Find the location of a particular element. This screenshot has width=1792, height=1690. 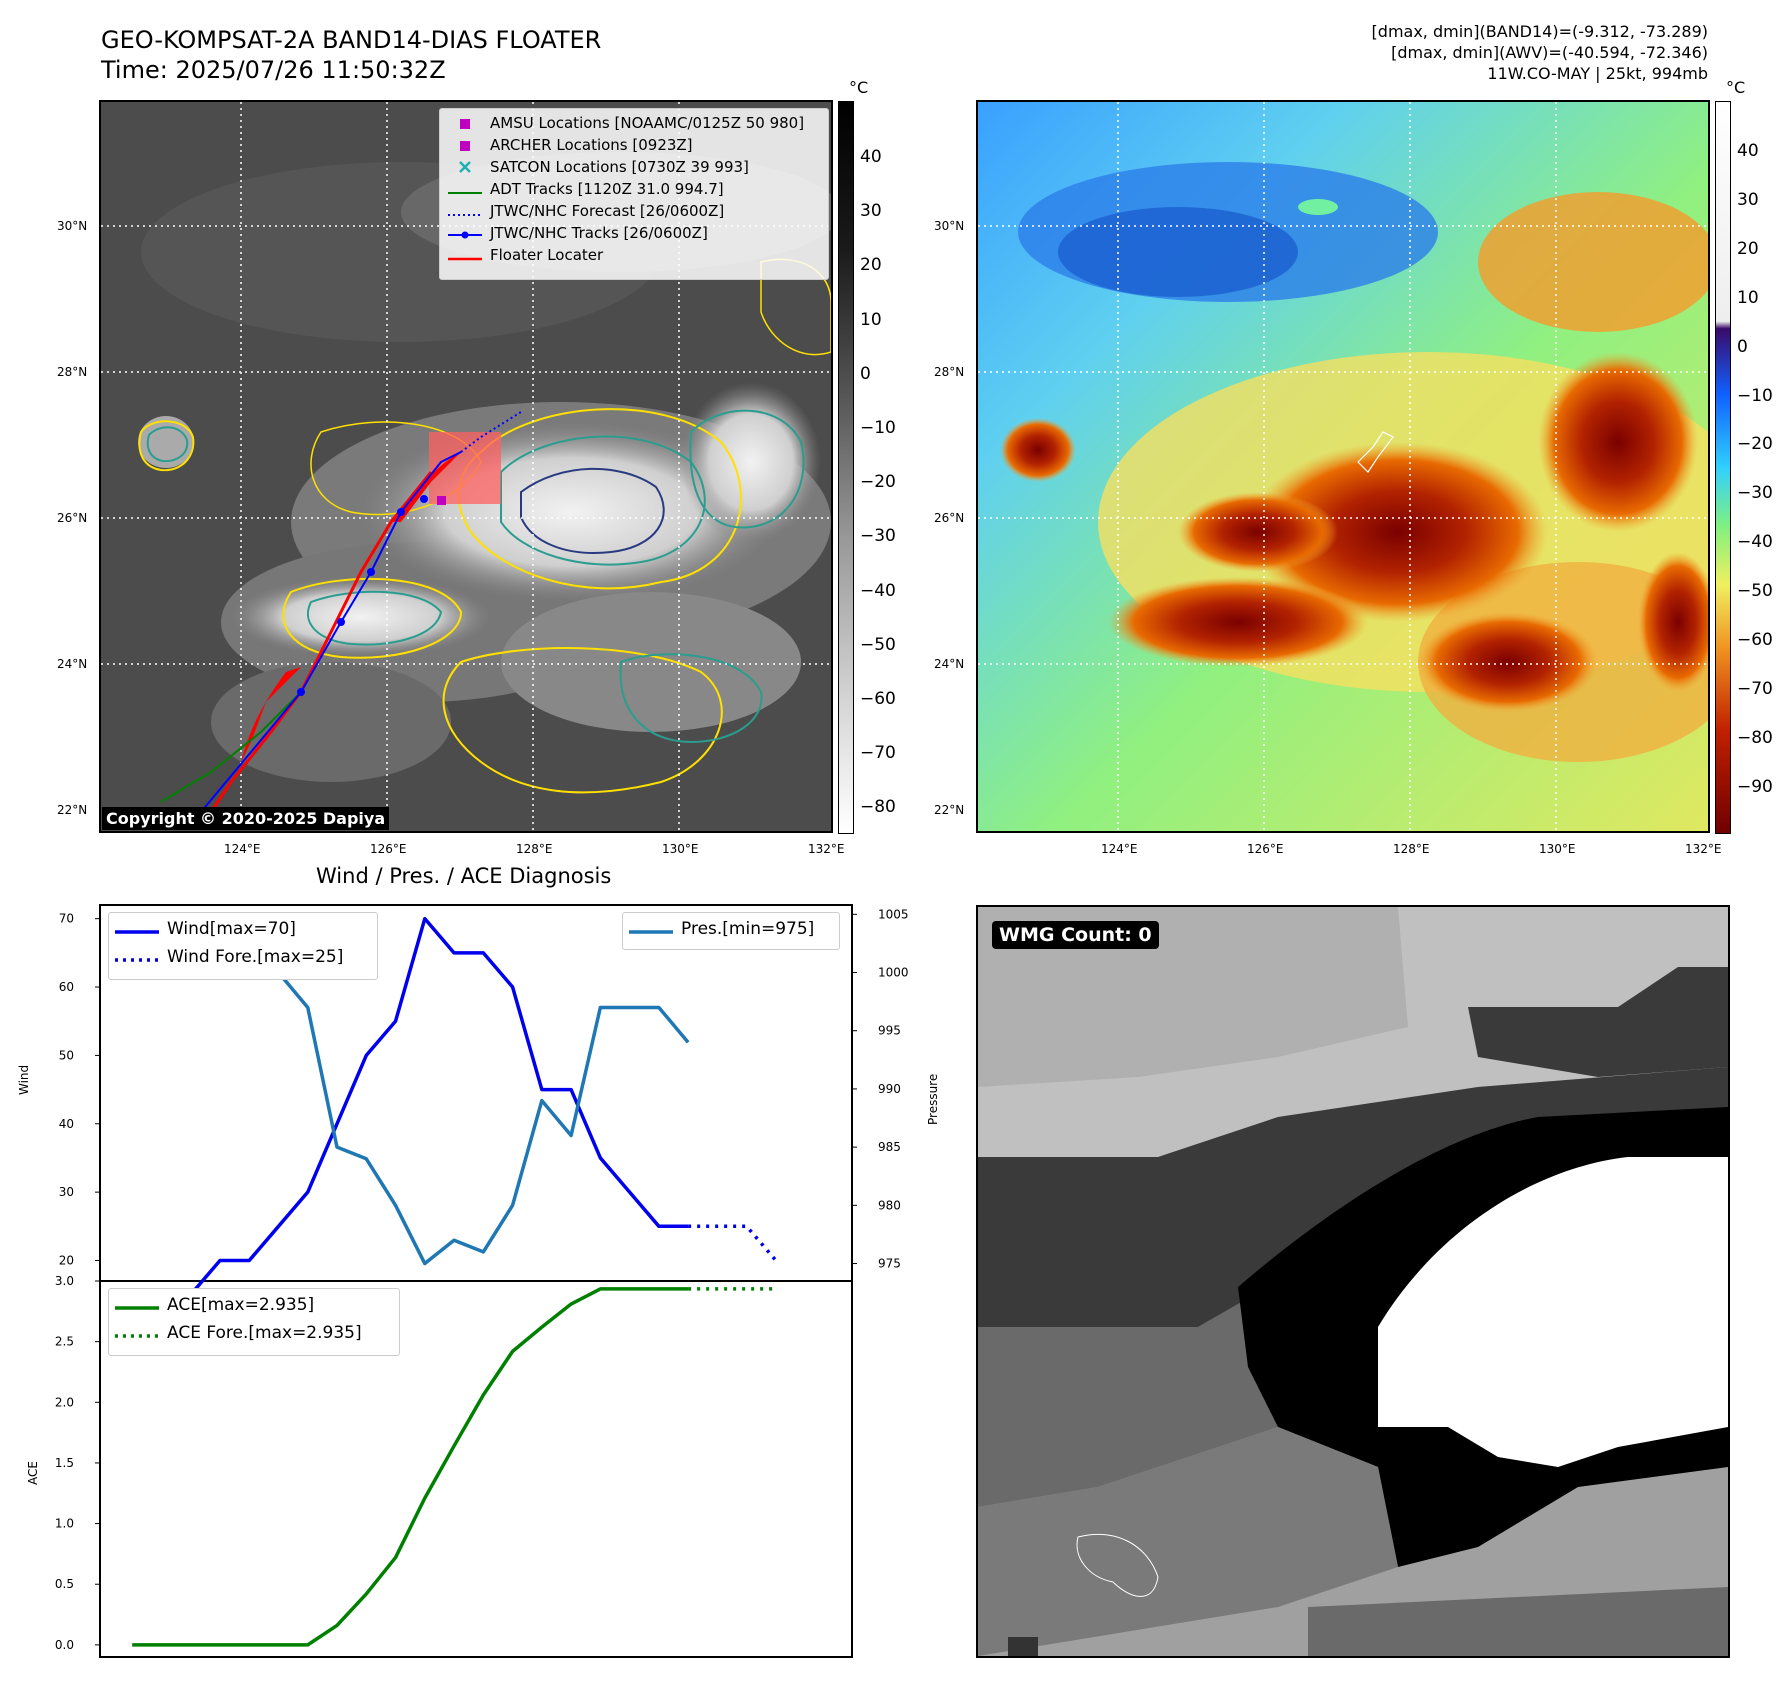

legend-item-adt: ADT Tracks [1120Z 31.0 994.7] is located at coordinates (586, 189).